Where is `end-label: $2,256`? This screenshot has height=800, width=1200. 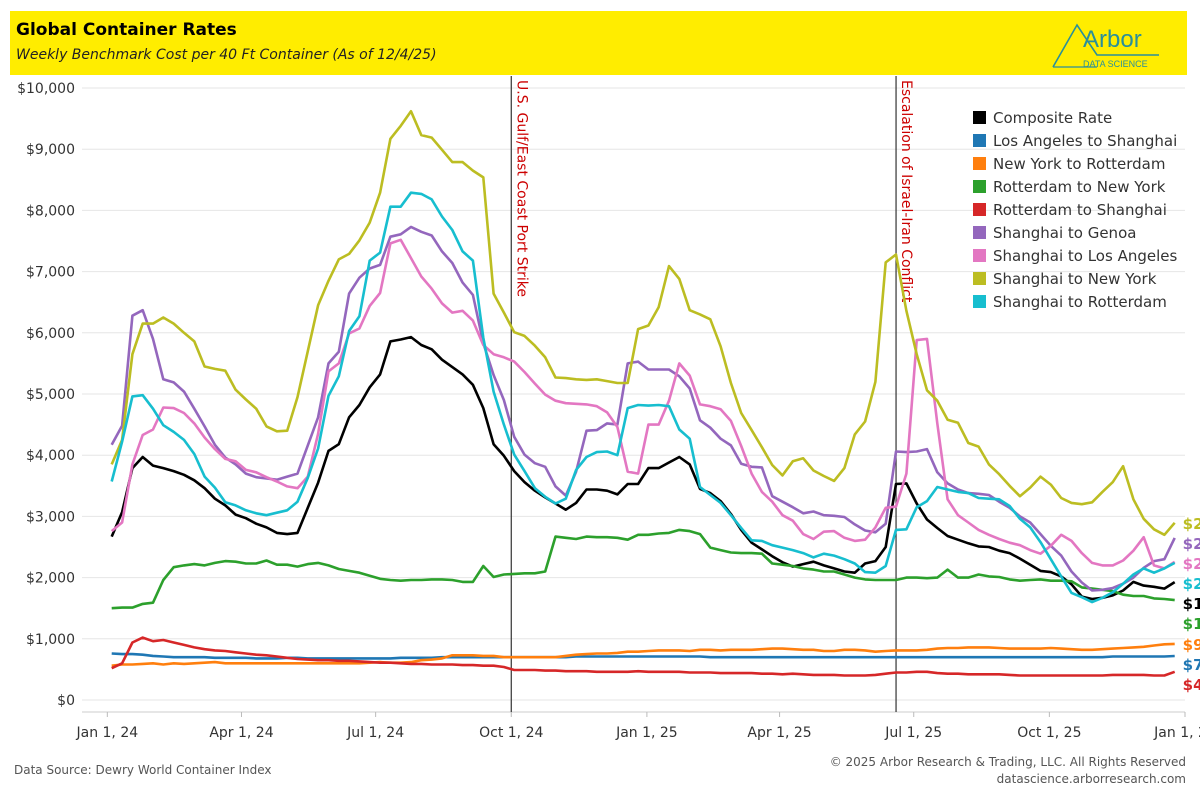
end-label: $2,256 is located at coordinates (1191, 564).